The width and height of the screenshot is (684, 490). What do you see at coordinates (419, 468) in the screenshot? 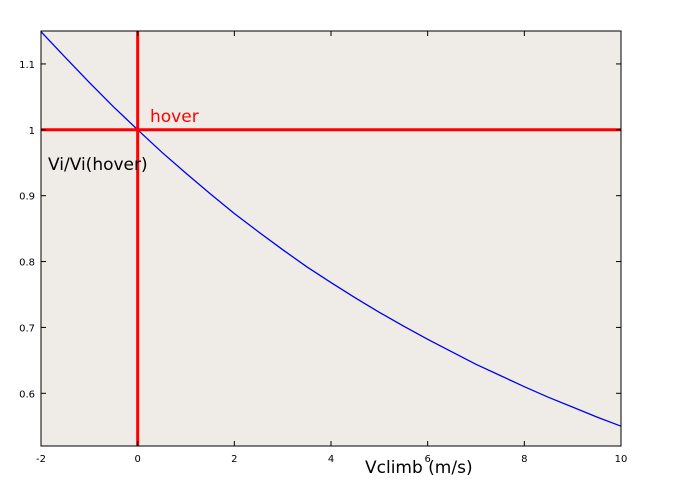
I see `x-axis-label: Vclimb (m/s)` at bounding box center [419, 468].